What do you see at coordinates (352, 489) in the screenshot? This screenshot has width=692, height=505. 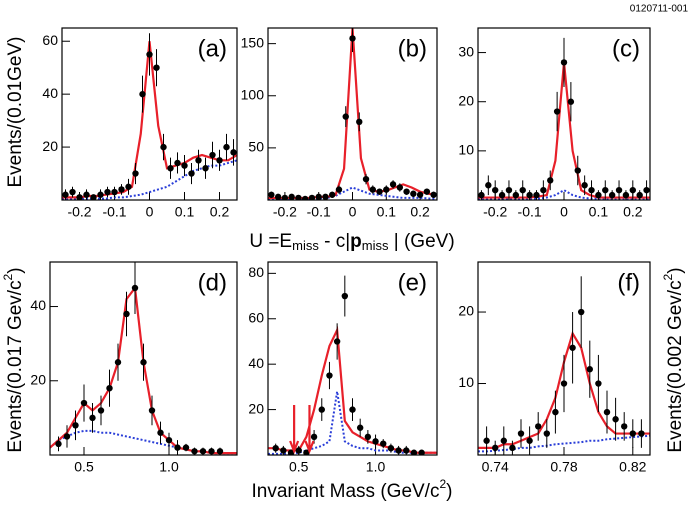 I see `x-axis-title-bottom: Invariant Mass (GeV/c2)` at bounding box center [352, 489].